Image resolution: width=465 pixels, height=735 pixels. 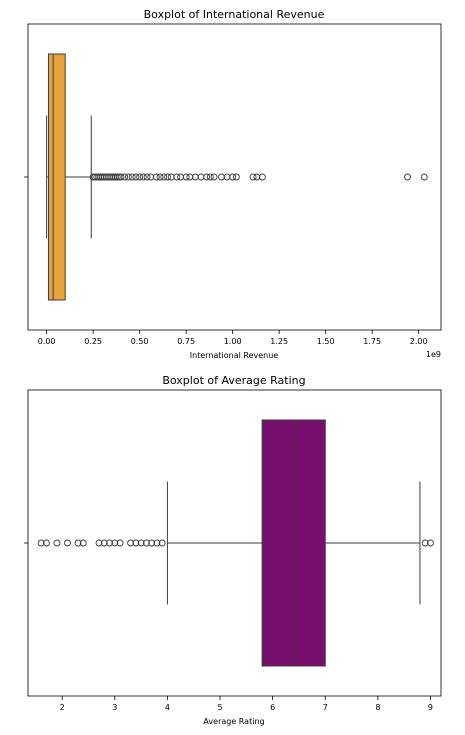 What do you see at coordinates (372, 341) in the screenshot?
I see `x-tick-label: 1.75` at bounding box center [372, 341].